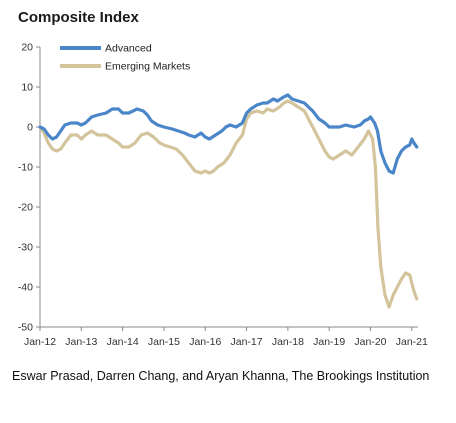  Describe the element at coordinates (25, 248) in the screenshot. I see `y-tick-label: -30` at that location.